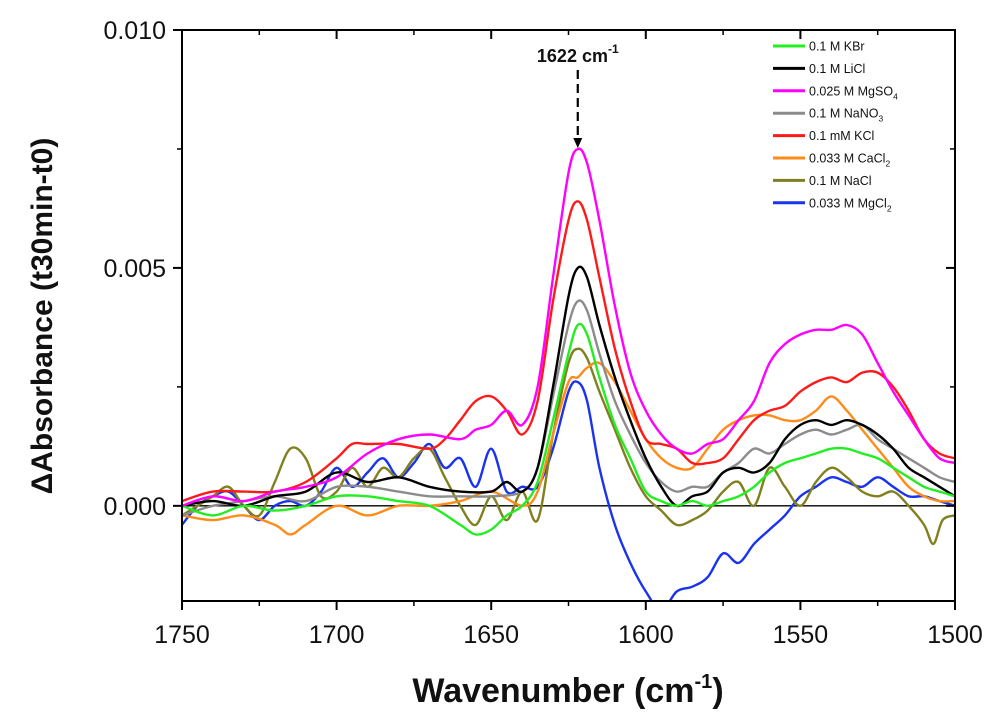 The height and width of the screenshot is (724, 995). Describe the element at coordinates (955, 635) in the screenshot. I see `x-tick-label: 1500` at that location.